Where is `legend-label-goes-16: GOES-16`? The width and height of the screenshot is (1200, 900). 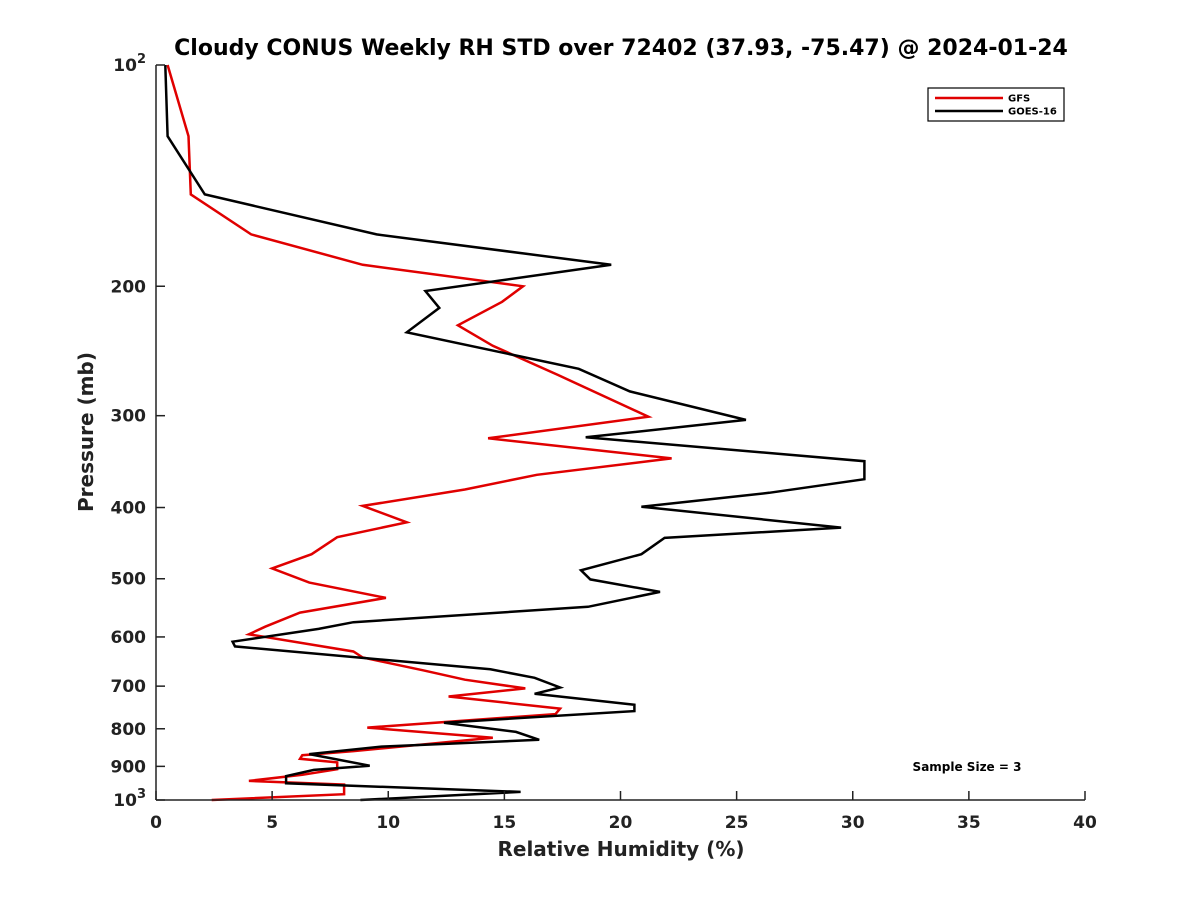
legend-label-goes-16: GOES-16 is located at coordinates (1032, 112).